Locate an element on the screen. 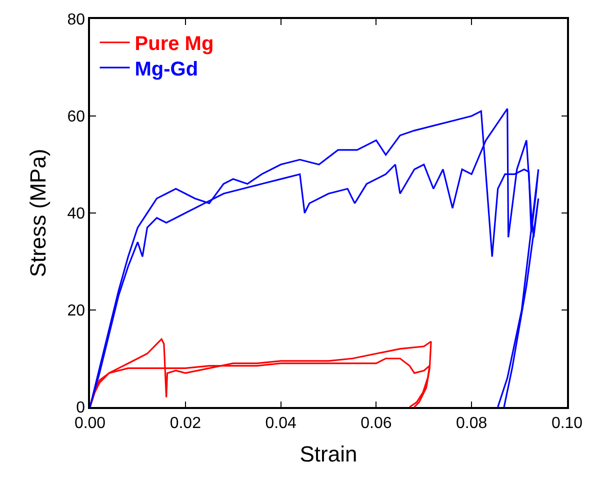  x-tick-label: 0.00 is located at coordinates (90, 423).